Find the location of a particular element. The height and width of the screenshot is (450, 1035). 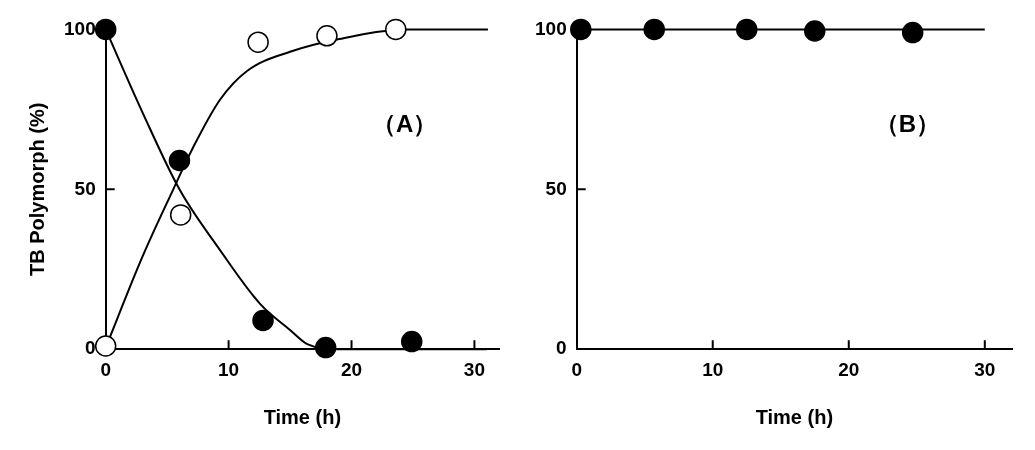

annotation: （B） is located at coordinates (907, 123).